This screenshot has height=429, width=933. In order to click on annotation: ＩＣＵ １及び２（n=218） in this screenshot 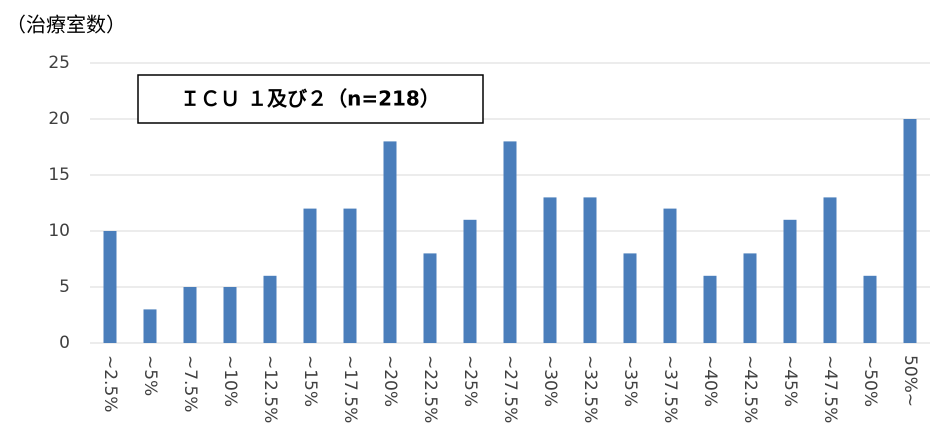, I will do `click(310, 99)`.